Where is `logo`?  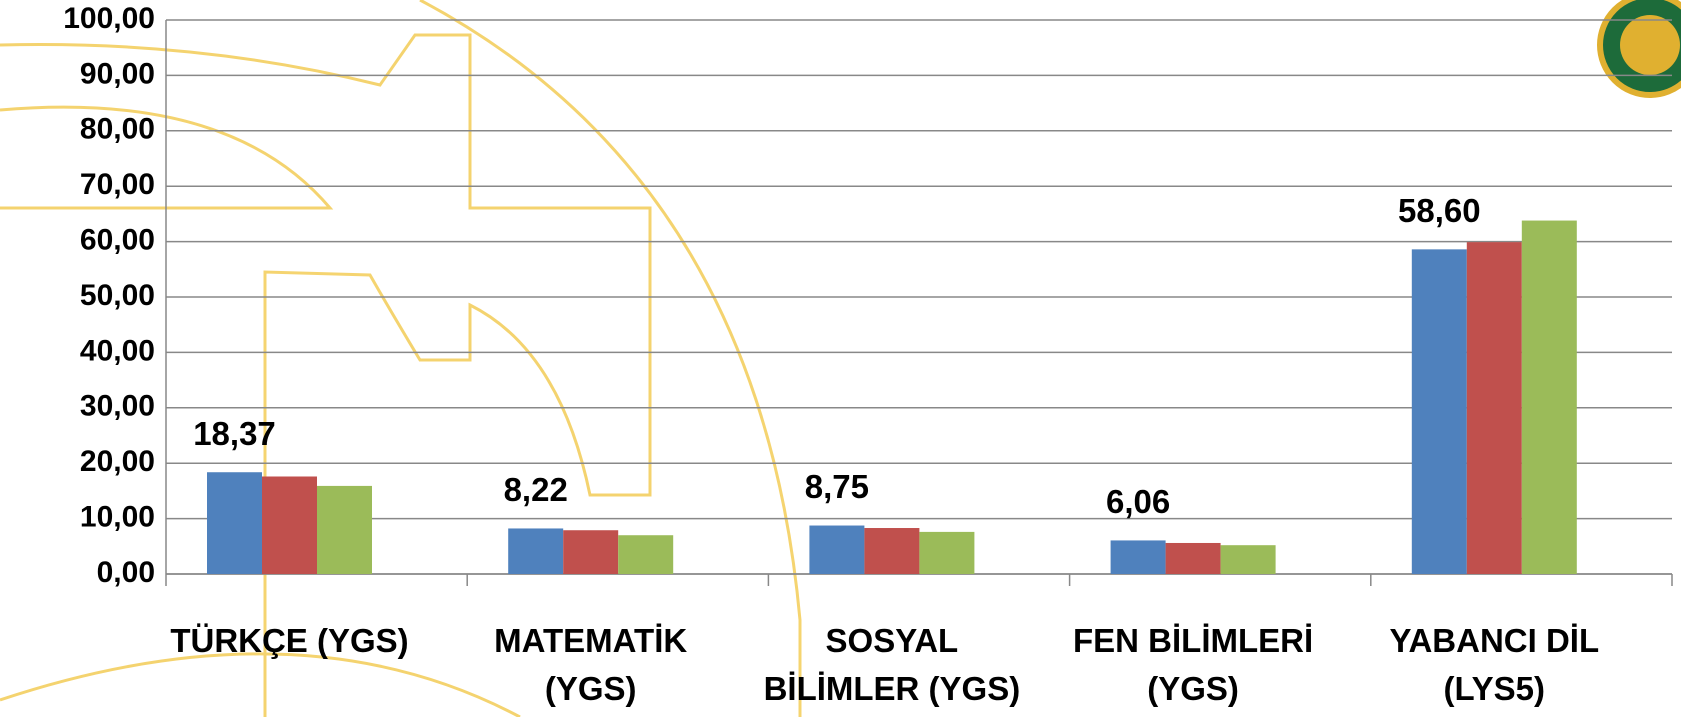
logo is located at coordinates (1639, 49).